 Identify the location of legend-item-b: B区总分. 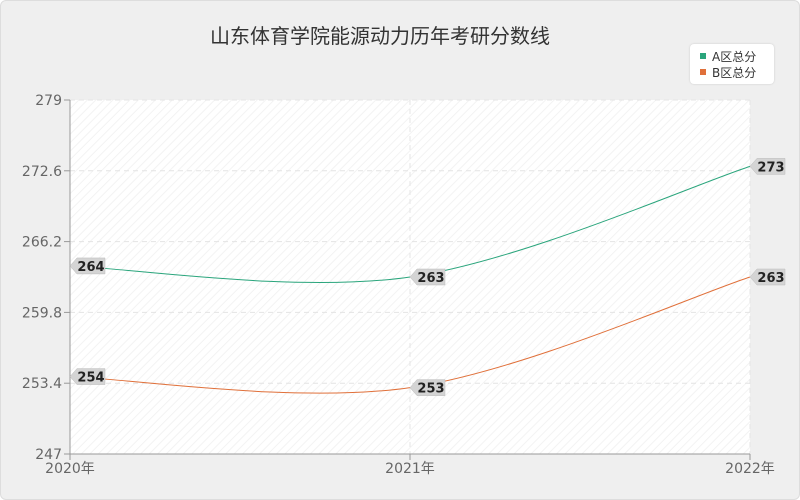
(728, 72).